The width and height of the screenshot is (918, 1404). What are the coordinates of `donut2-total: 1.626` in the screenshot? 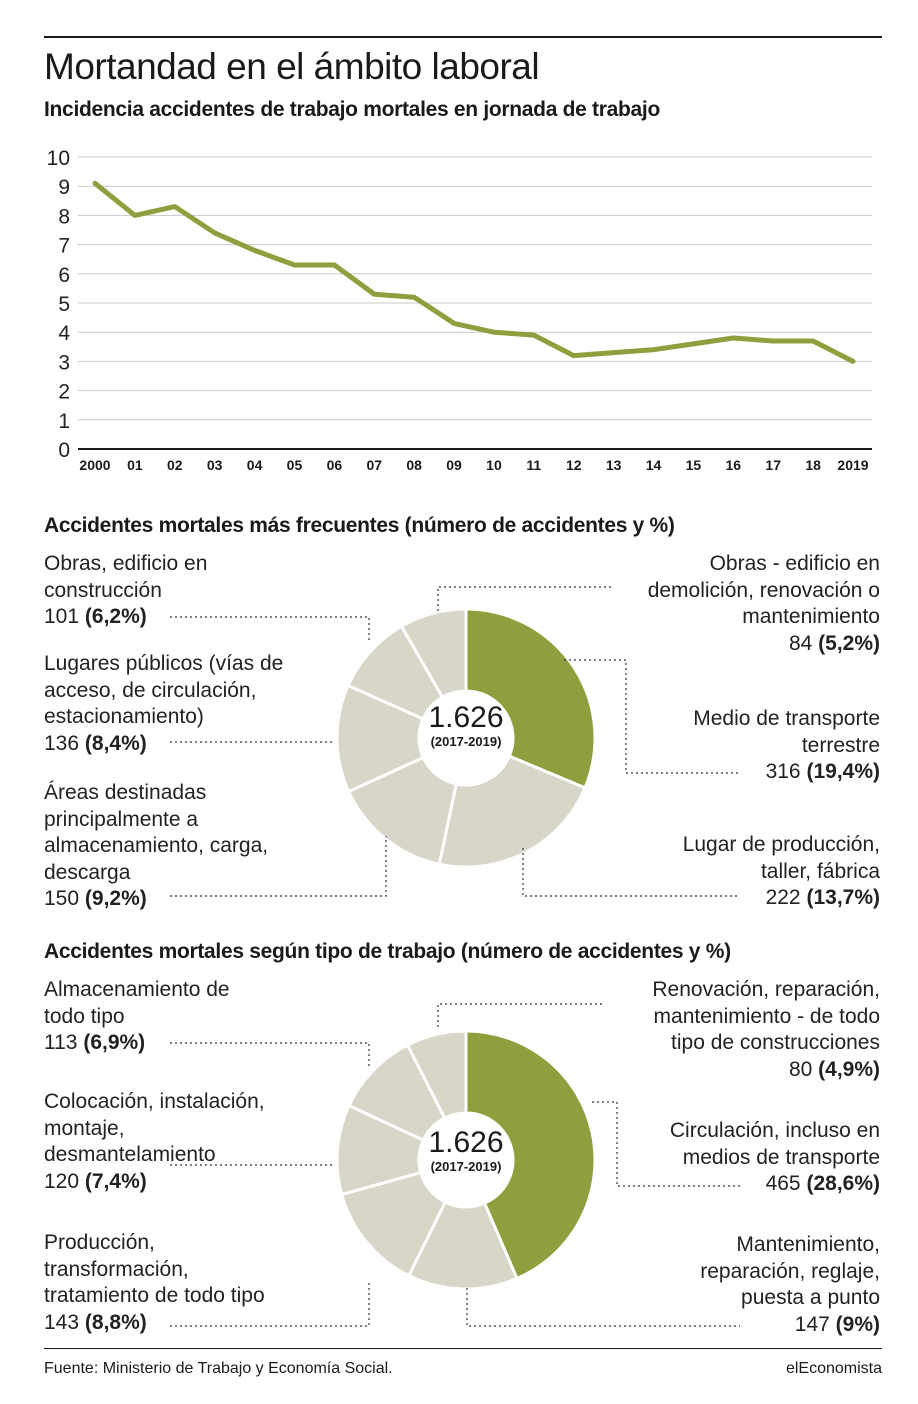 It's located at (466, 1142).